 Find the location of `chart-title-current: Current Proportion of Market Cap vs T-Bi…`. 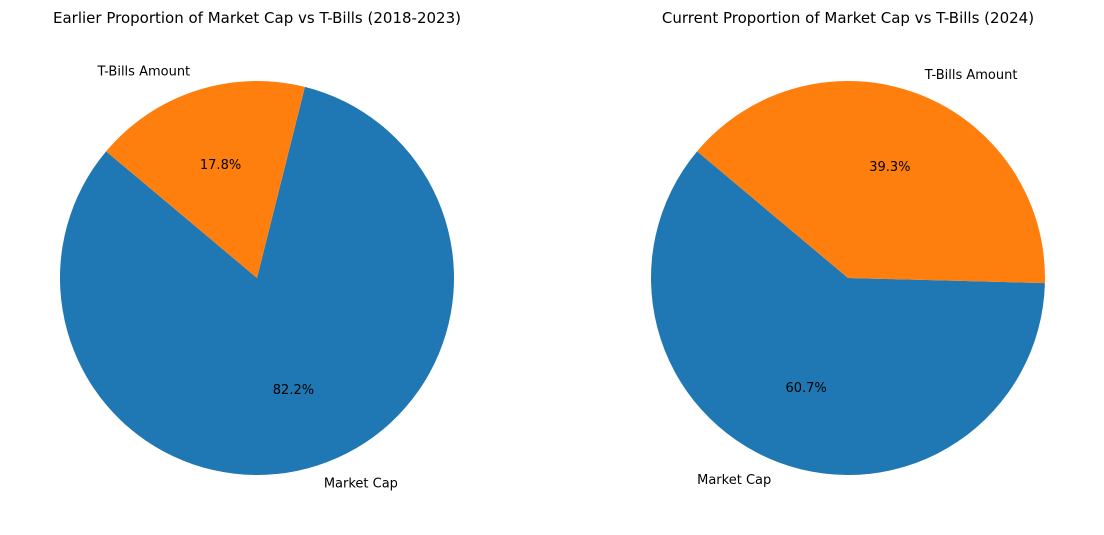

chart-title-current: Current Proportion of Market Cap vs T-Bi… is located at coordinates (848, 18).